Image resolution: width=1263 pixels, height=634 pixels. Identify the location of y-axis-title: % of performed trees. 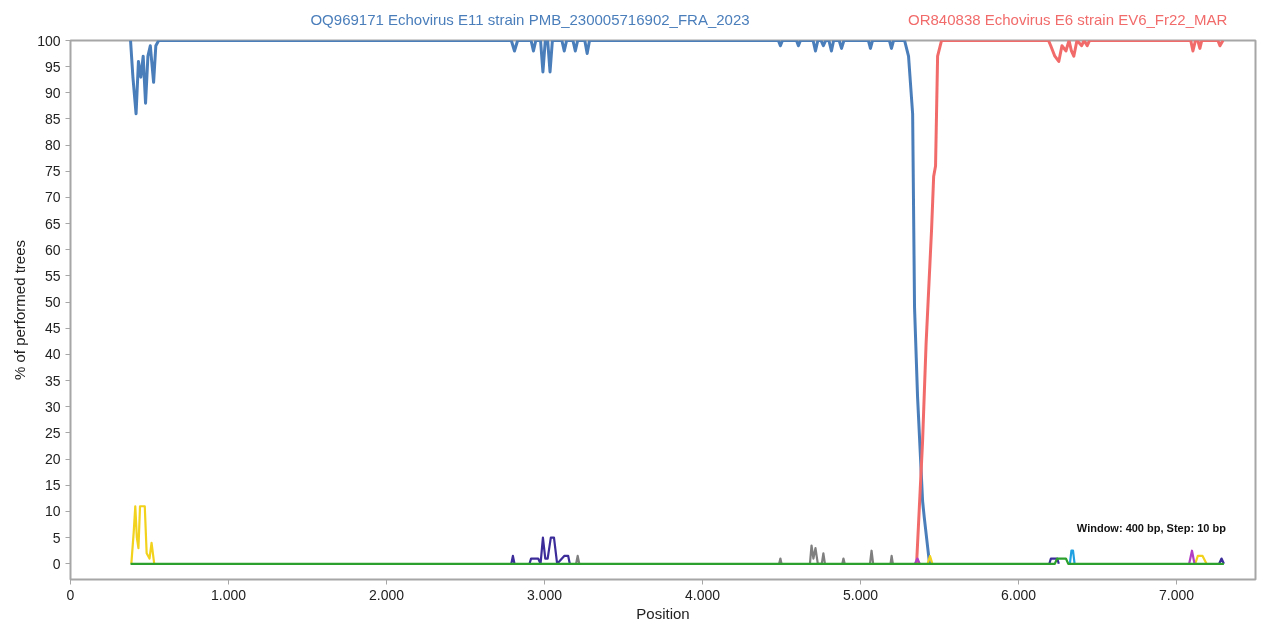
(20, 310).